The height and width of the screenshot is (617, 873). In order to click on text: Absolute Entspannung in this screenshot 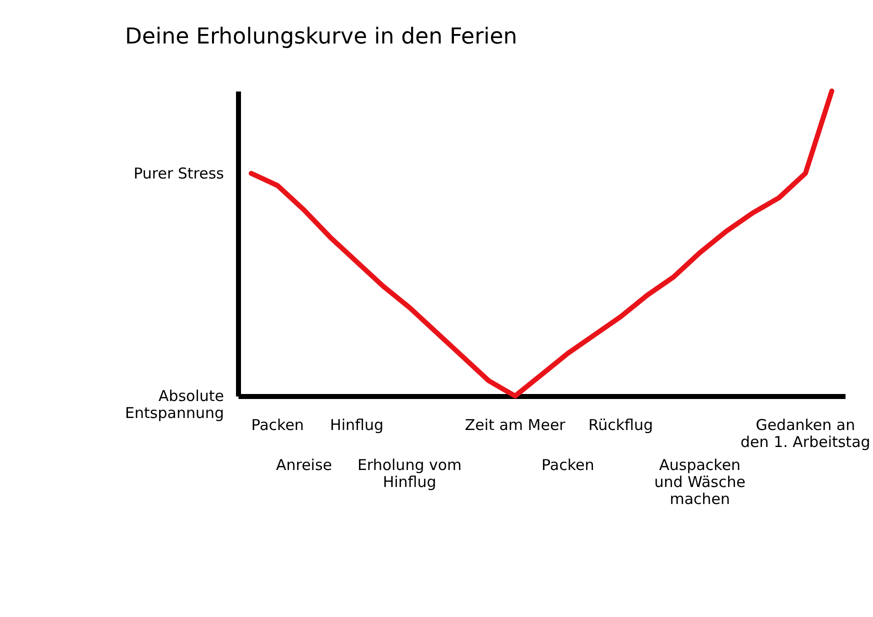, I will do `click(174, 404)`.